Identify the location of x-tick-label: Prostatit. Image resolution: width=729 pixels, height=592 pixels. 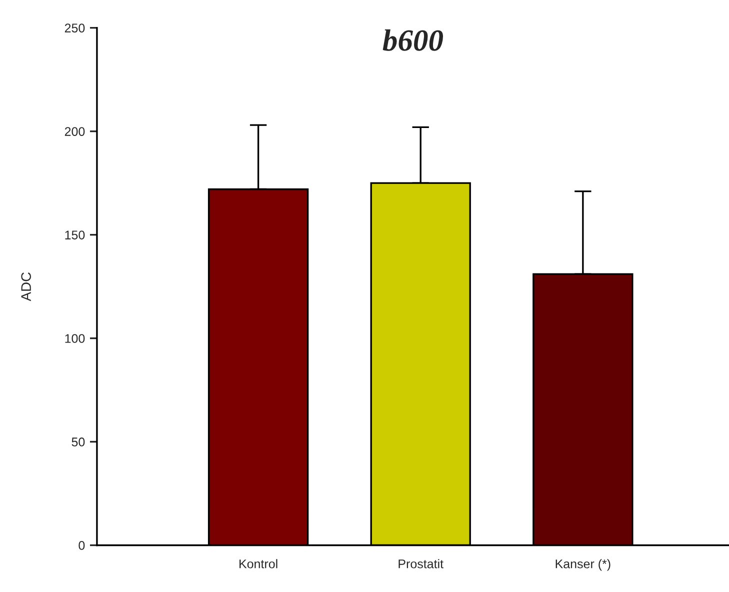
(421, 563).